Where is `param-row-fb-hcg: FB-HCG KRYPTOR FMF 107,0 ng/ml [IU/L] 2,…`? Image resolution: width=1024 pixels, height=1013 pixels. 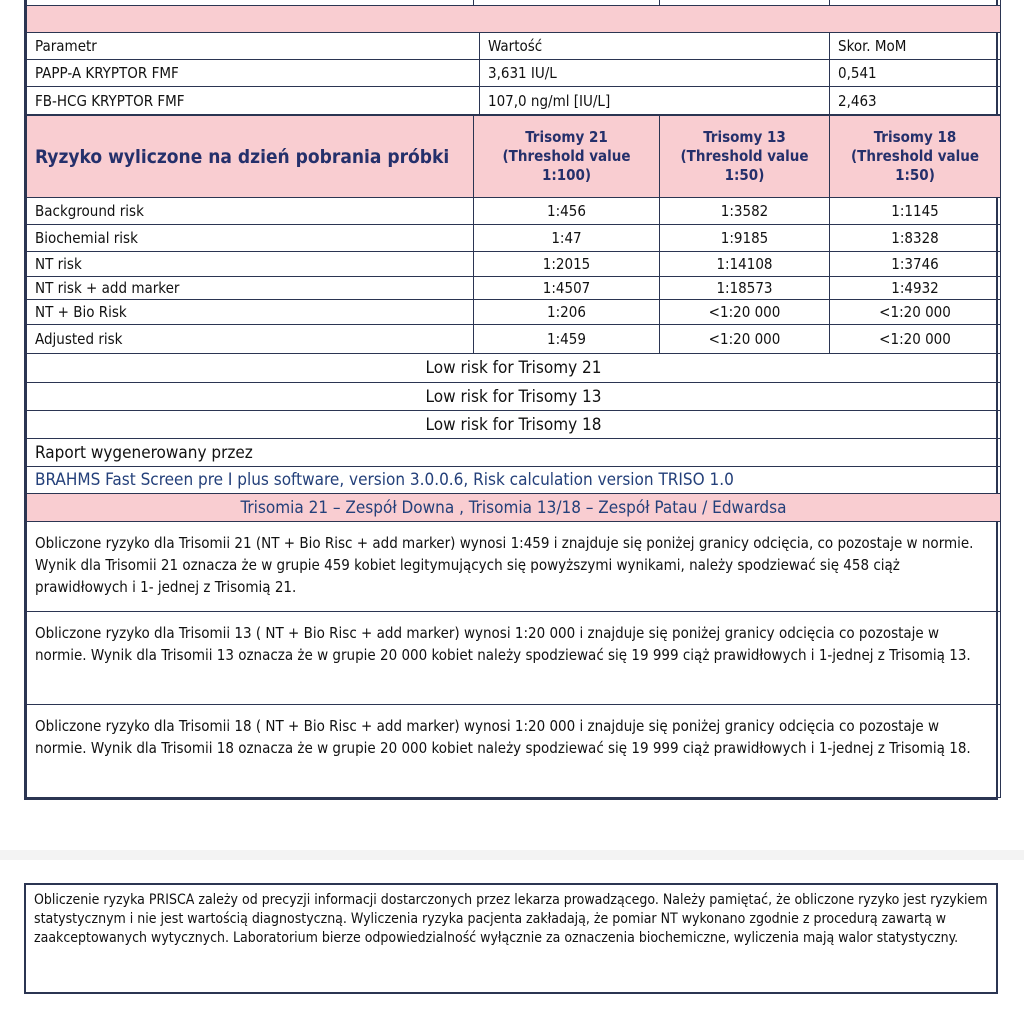 param-row-fb-hcg: FB-HCG KRYPTOR FMF 107,0 ng/ml [IU/L] 2,… is located at coordinates (513, 100).